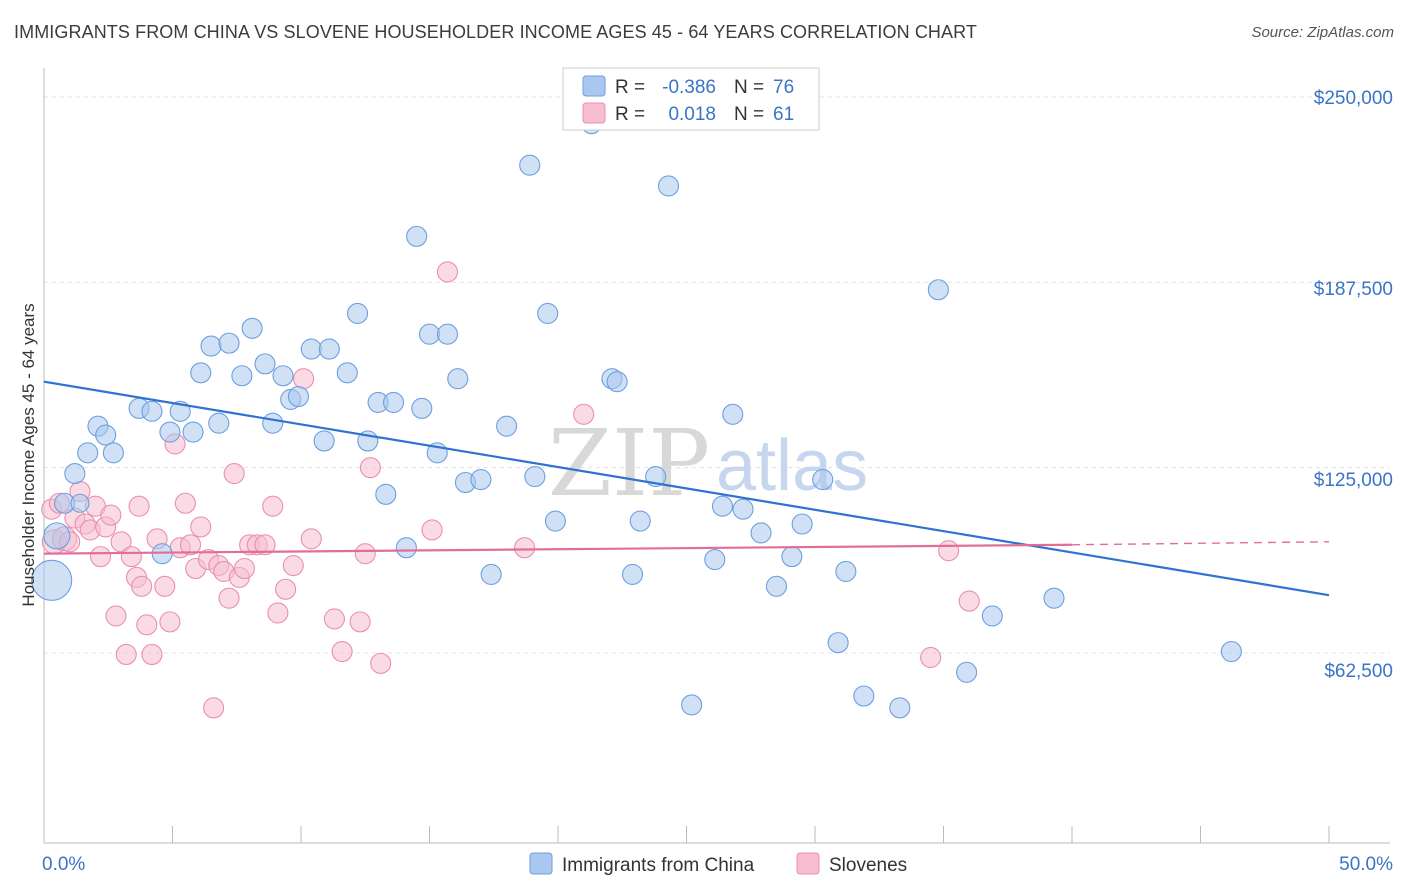 The width and height of the screenshot is (1406, 892). I want to click on stats-legend: R = -0.386 N = 76 R = 0.018 N = 61, so click(691, 99).